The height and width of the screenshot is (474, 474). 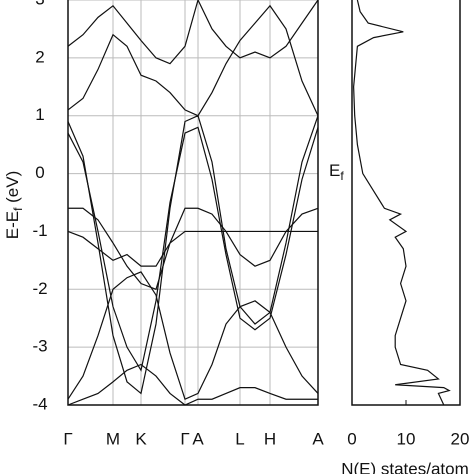 What do you see at coordinates (351, 438) in the screenshot?
I see `x-tick-label: 0` at bounding box center [351, 438].